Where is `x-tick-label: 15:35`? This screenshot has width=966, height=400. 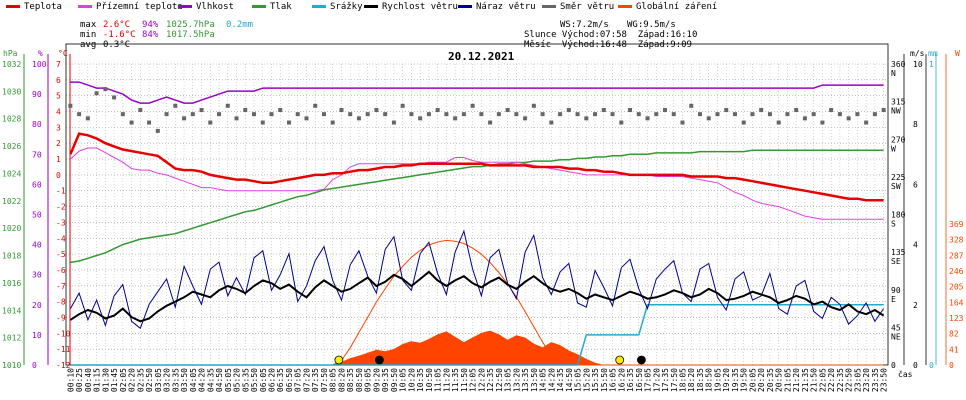
x-tick-label: 15:35 is located at coordinates (595, 380).